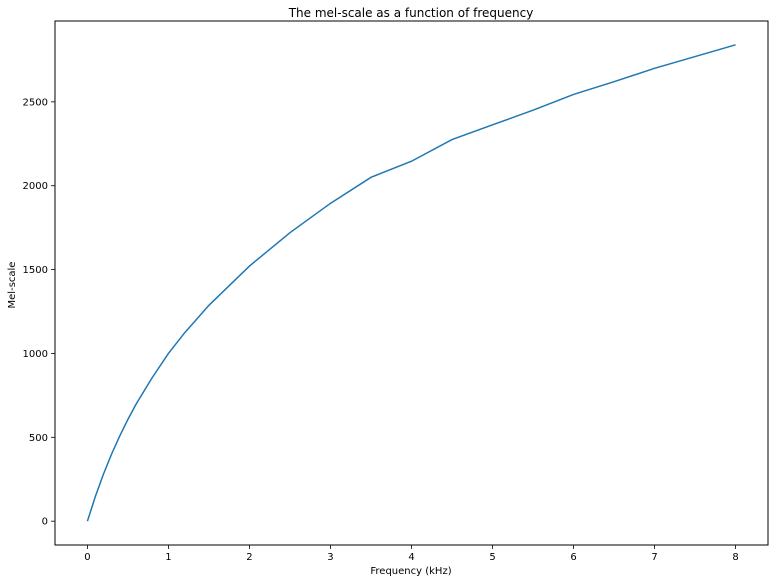 The height and width of the screenshot is (583, 775). I want to click on x-tick-label: 2, so click(249, 557).